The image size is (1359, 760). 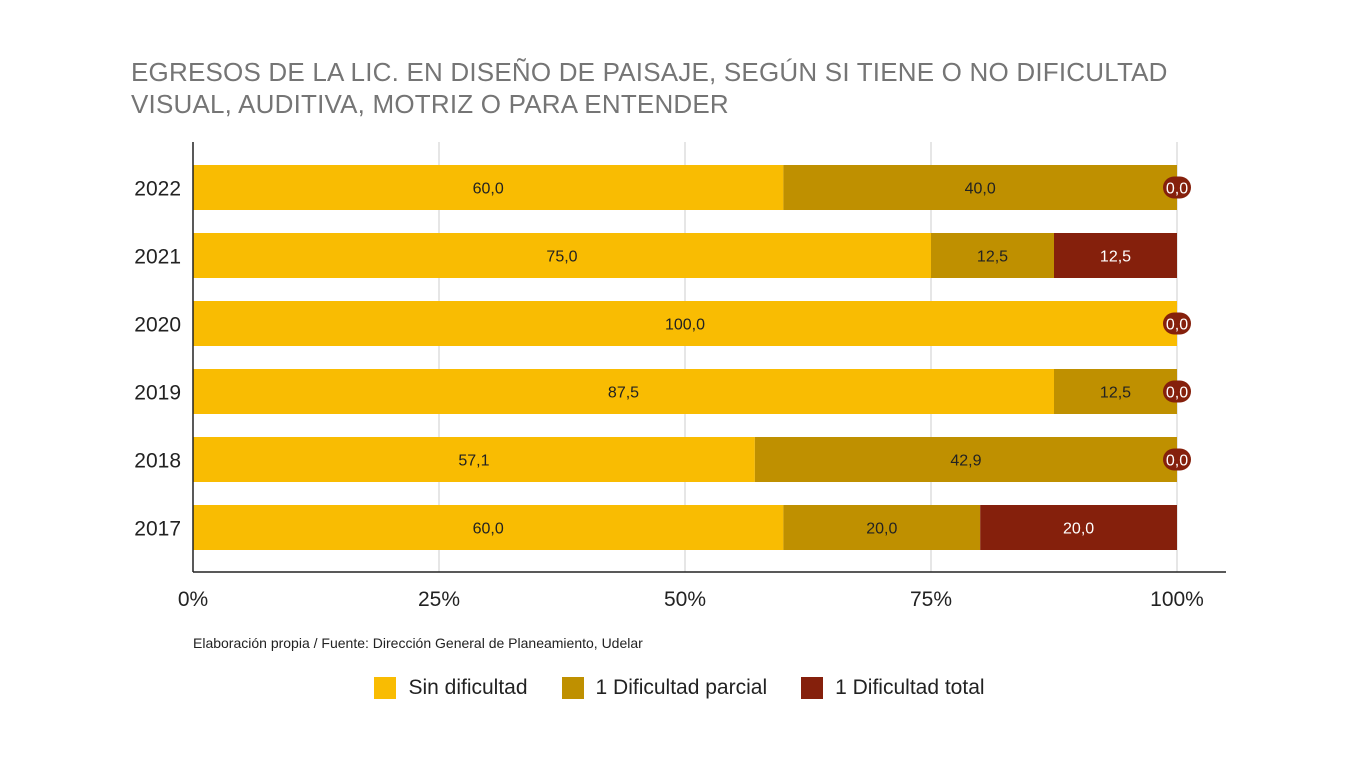 What do you see at coordinates (157, 529) in the screenshot?
I see `category-label: 2017` at bounding box center [157, 529].